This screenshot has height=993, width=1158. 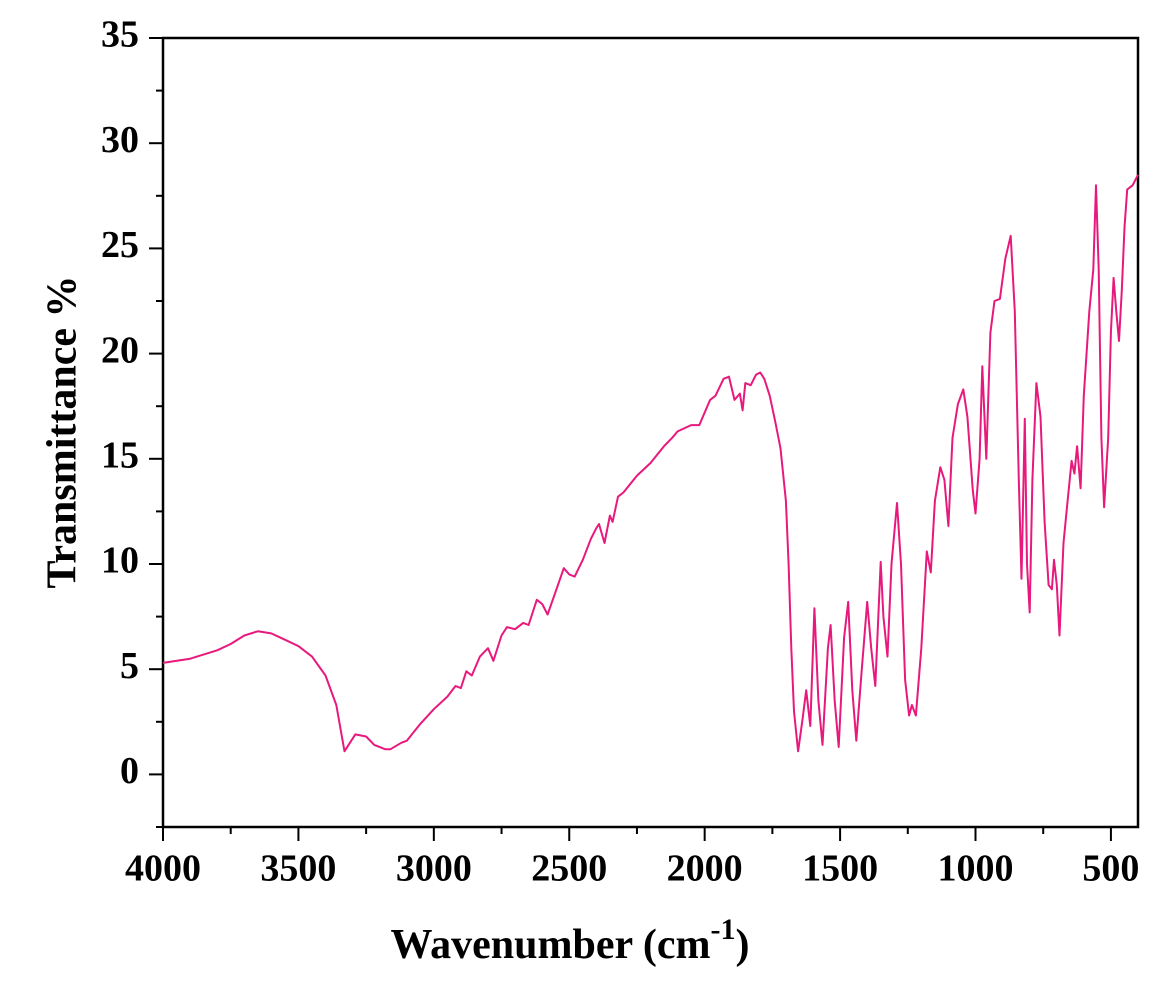 What do you see at coordinates (120, 350) in the screenshot?
I see `y-tick-label: 20` at bounding box center [120, 350].